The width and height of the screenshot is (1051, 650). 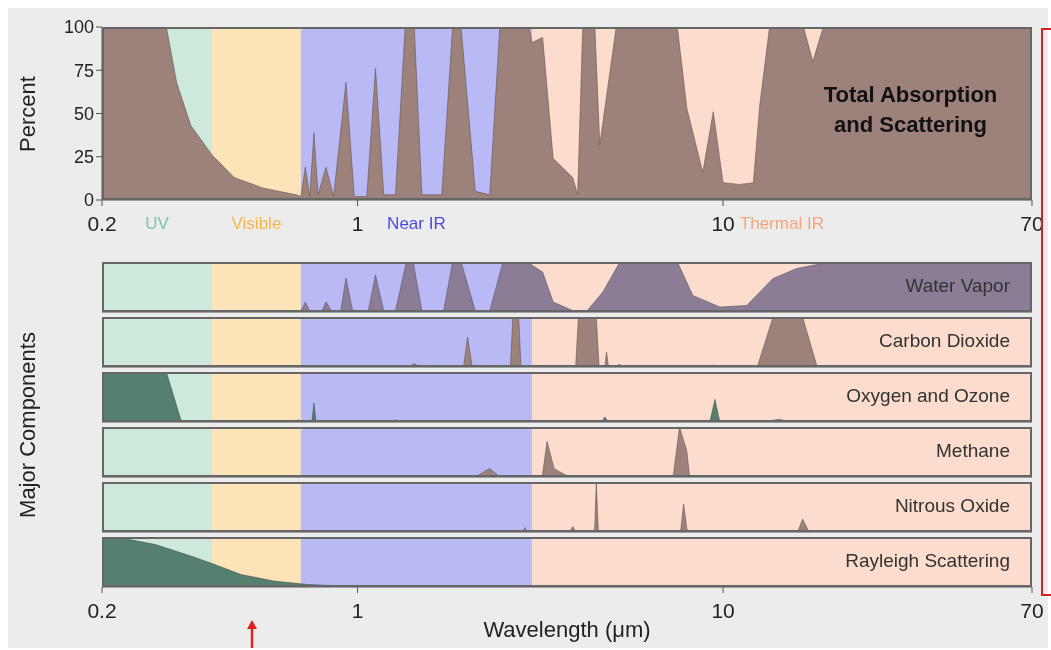 What do you see at coordinates (256, 224) in the screenshot?
I see `band-label: Visible` at bounding box center [256, 224].